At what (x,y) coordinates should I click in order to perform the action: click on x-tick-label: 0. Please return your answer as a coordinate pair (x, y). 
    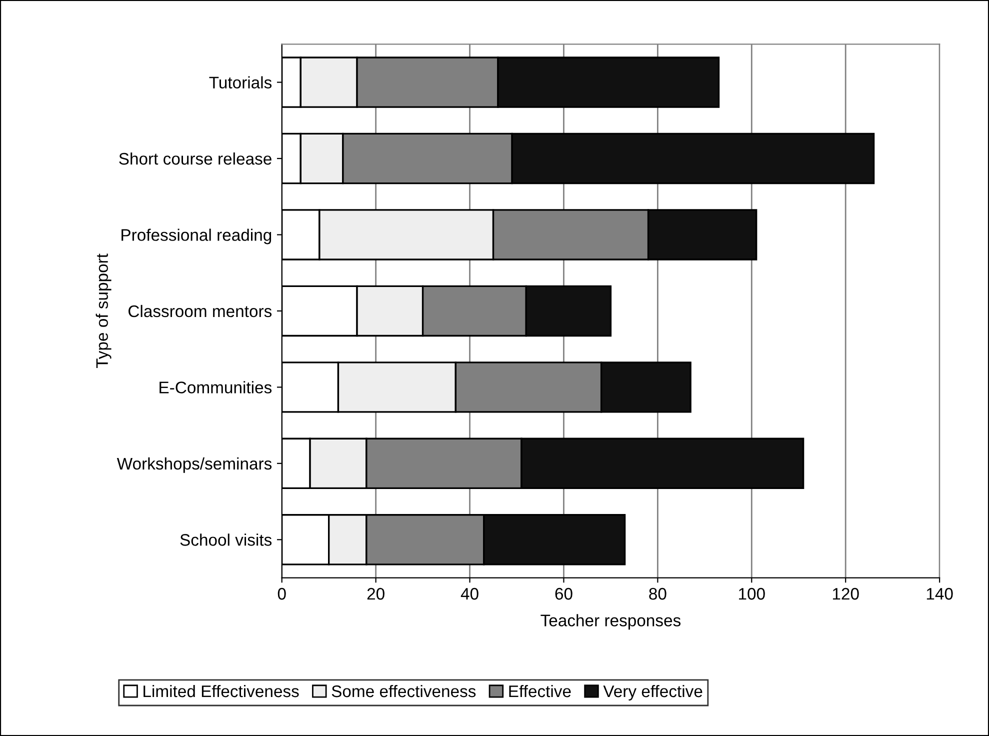
    Looking at the image, I should click on (282, 594).